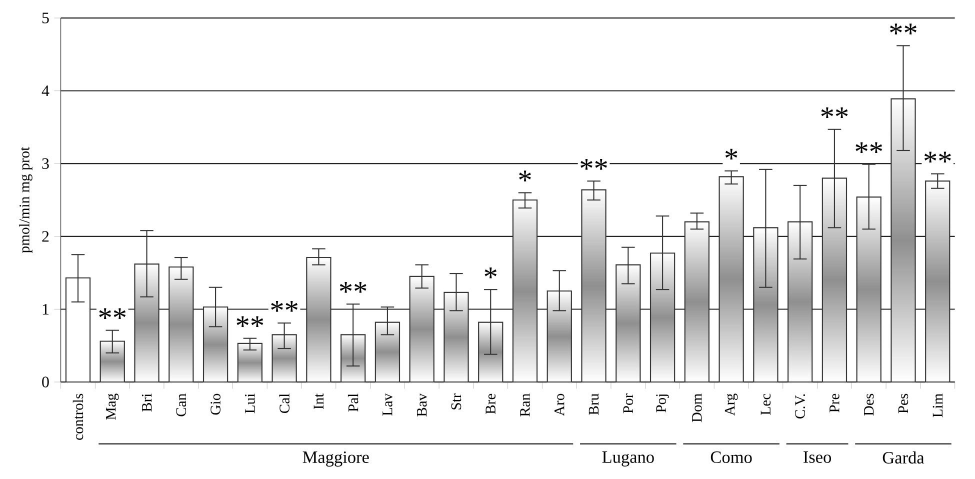 Image resolution: width=975 pixels, height=479 pixels. What do you see at coordinates (731, 405) in the screenshot?
I see `x-tick-label: Arg` at bounding box center [731, 405].